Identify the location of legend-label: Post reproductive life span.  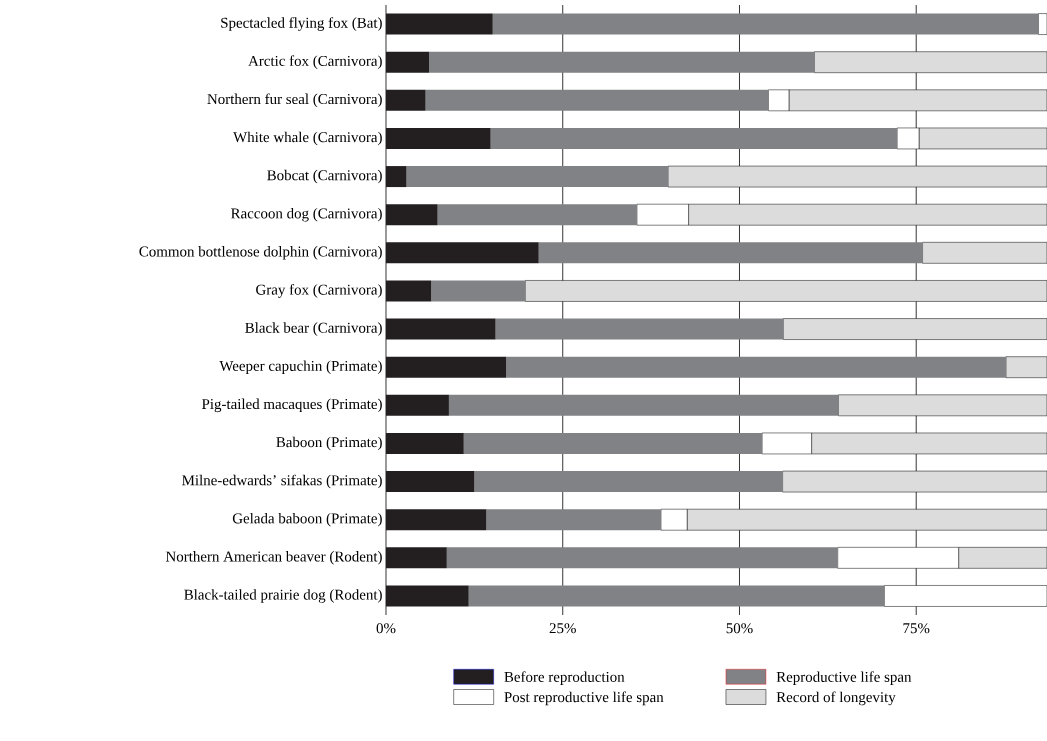
(584, 698).